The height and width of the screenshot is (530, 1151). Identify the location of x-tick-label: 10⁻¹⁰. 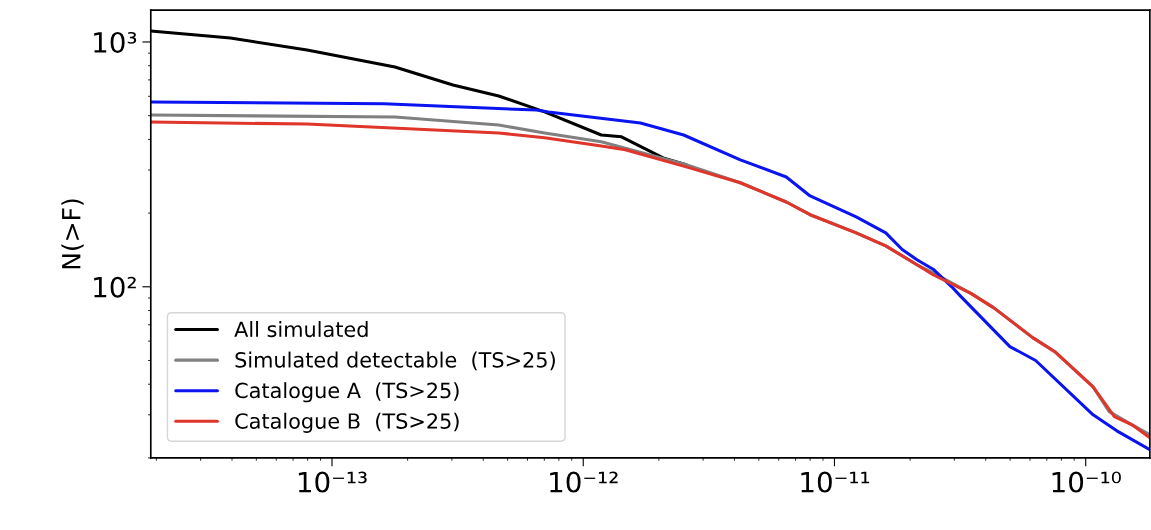
(1086, 482).